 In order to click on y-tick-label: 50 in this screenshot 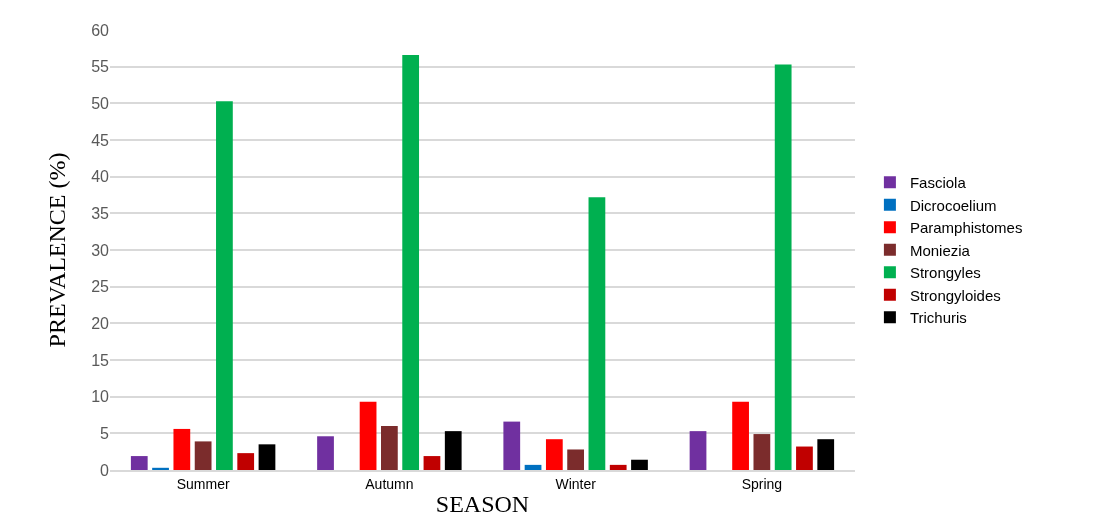, I will do `click(100, 103)`.